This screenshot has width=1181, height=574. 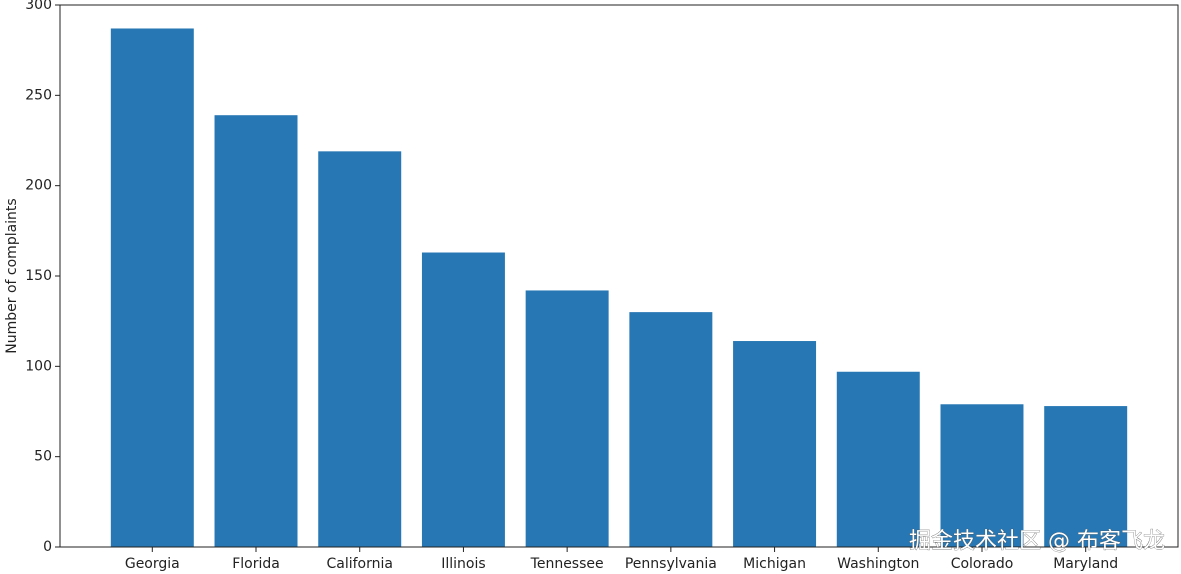 I want to click on x-tick-label: Michigan, so click(x=774, y=564).